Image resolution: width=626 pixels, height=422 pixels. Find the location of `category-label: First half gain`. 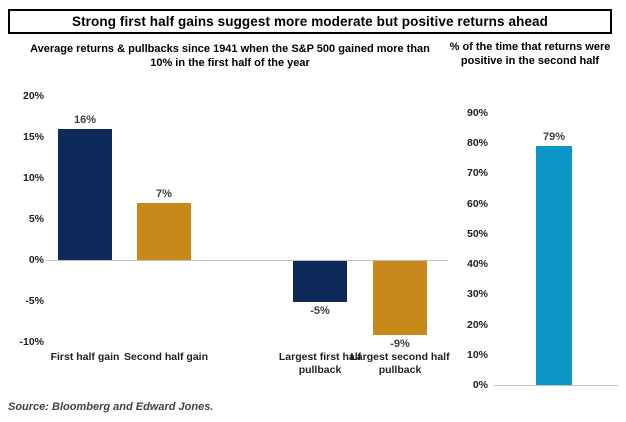

category-label: First half gain is located at coordinates (85, 357).